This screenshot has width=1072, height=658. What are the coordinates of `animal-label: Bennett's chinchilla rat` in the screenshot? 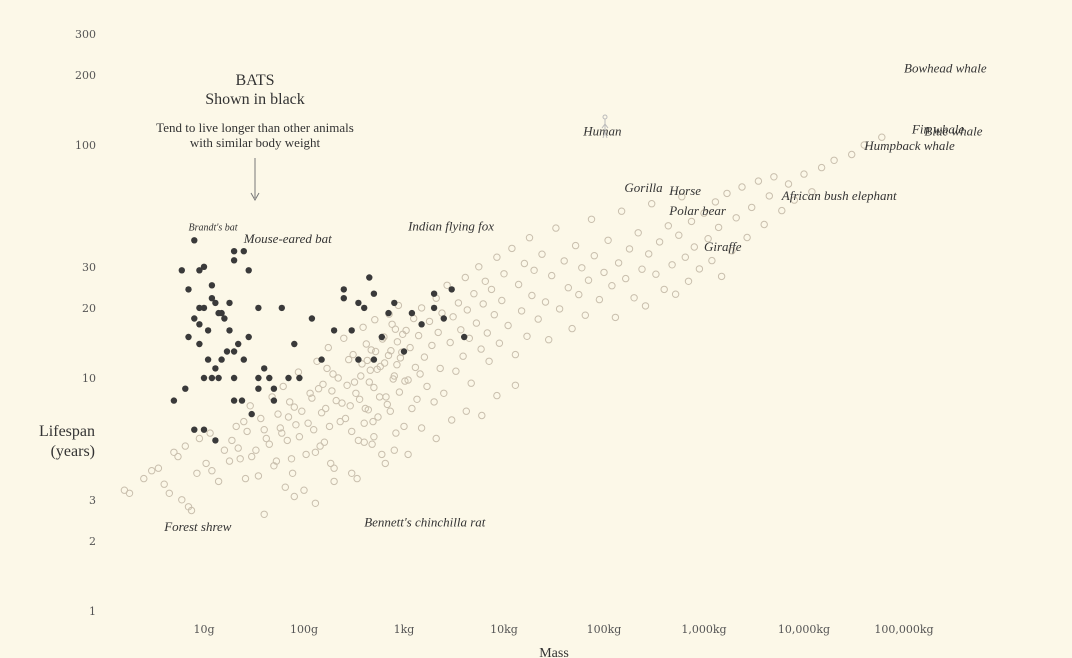 It's located at (425, 522).